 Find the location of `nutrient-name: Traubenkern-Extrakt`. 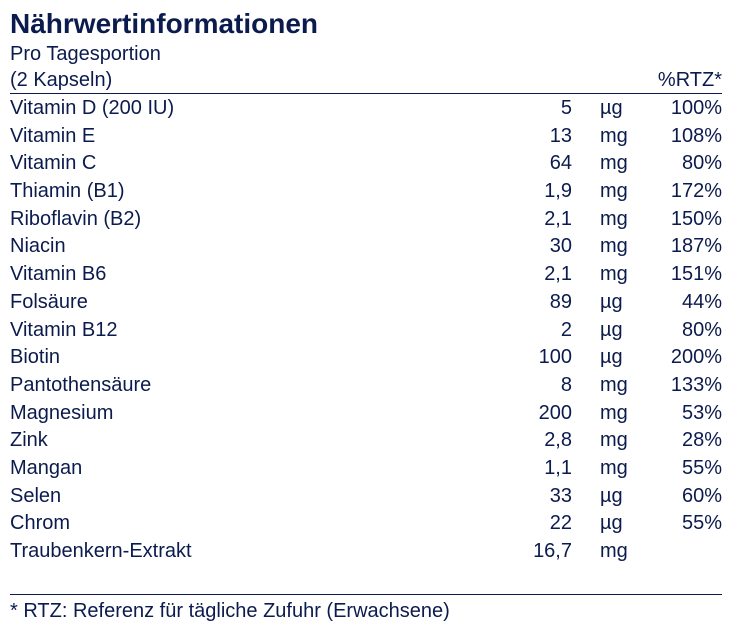

nutrient-name: Traubenkern-Extrakt is located at coordinates (101, 551).